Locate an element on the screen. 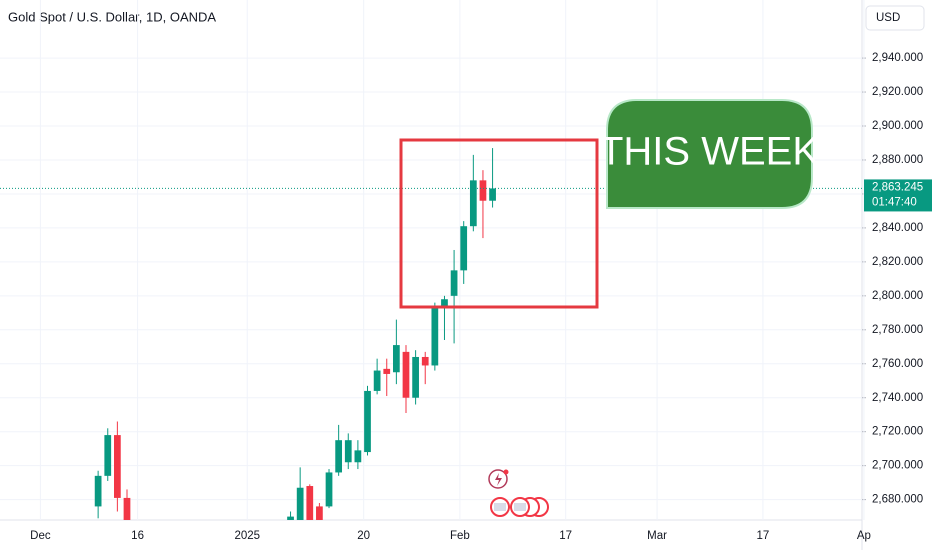  x-tick-label: 16 is located at coordinates (137, 536).